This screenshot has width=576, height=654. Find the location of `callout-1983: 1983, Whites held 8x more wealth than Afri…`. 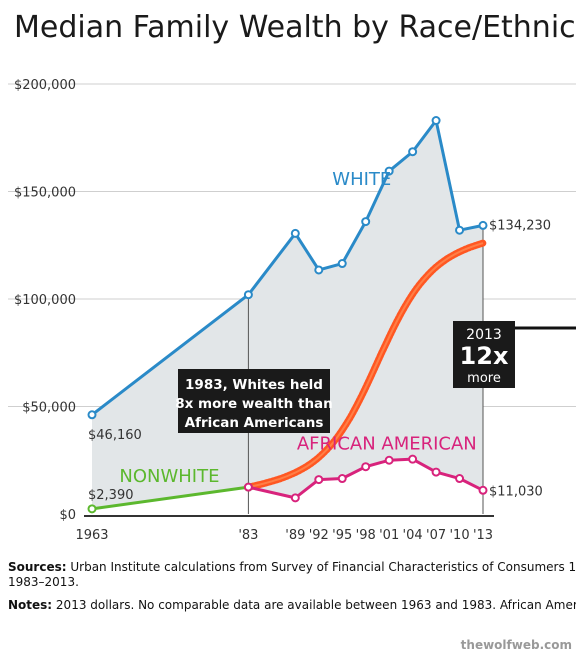

callout-1983: 1983, Whites held 8x more wealth than Afri… is located at coordinates (254, 401).